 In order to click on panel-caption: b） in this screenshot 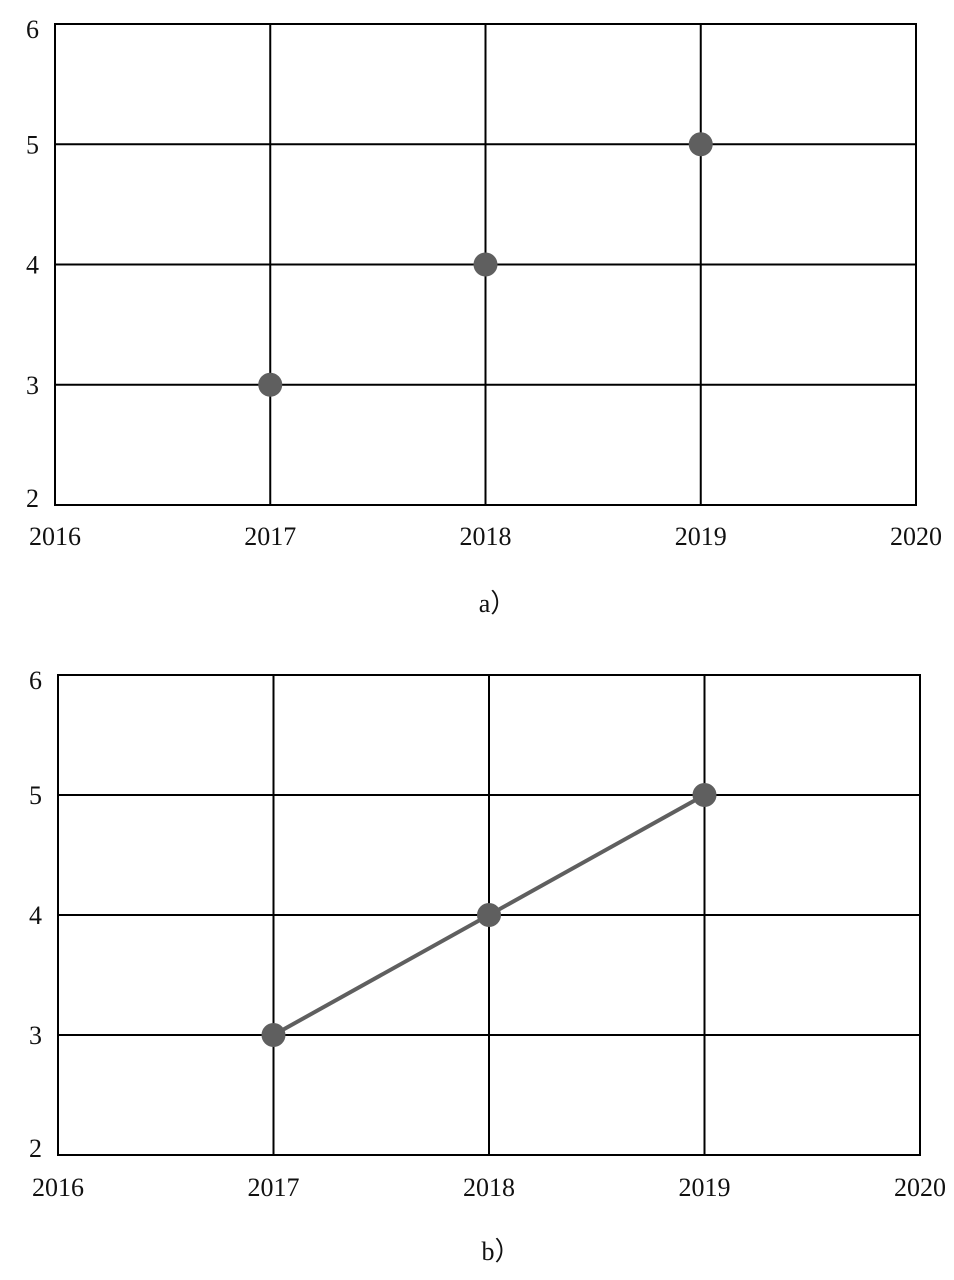, I will do `click(500, 1251)`.